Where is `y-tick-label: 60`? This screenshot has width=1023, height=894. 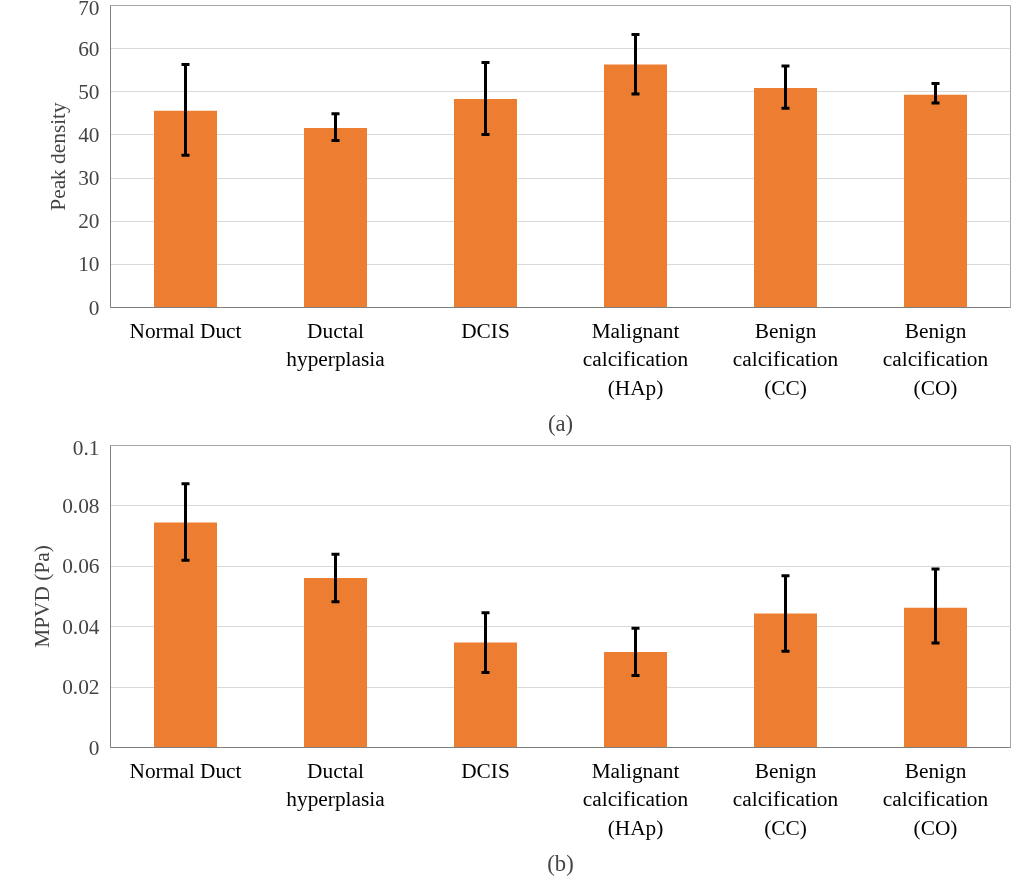
y-tick-label: 60 is located at coordinates (89, 48).